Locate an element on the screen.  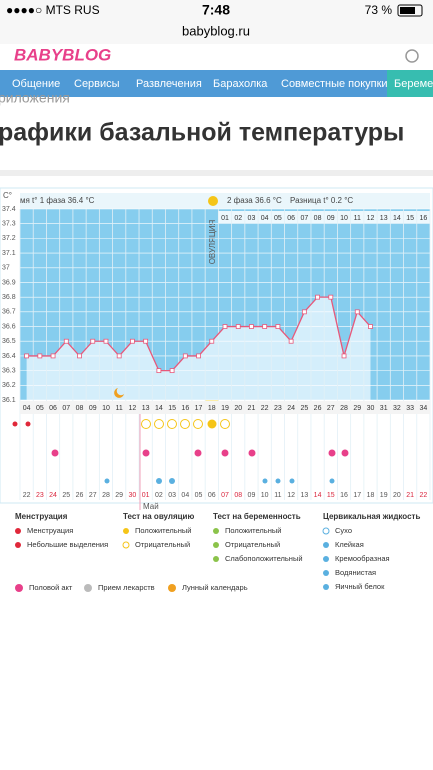
x-tick-label: 11 is located at coordinates (119, 408).